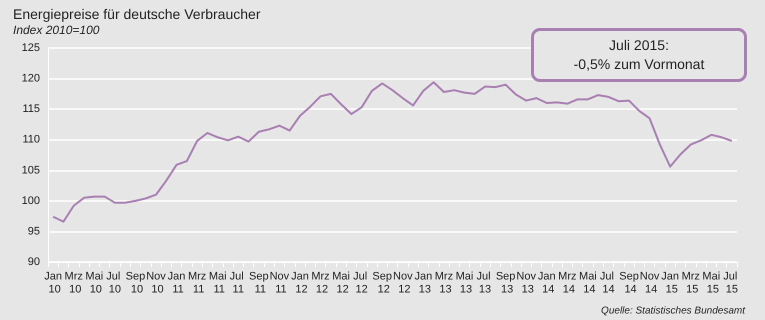  I want to click on x-tick-label: Jan 11, so click(177, 283).